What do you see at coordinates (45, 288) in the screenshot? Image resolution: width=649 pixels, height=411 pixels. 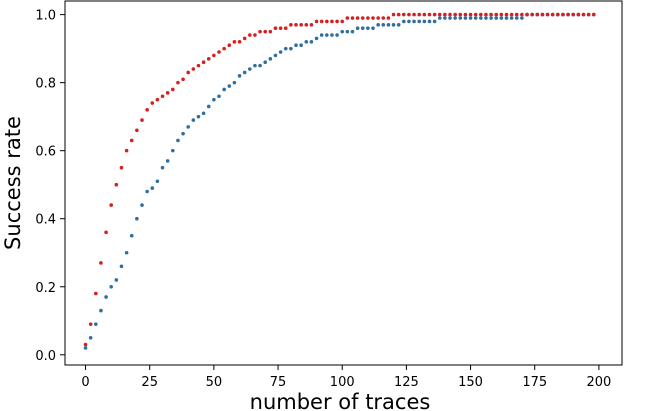 I see `y-tick-label: 0.2` at bounding box center [45, 288].